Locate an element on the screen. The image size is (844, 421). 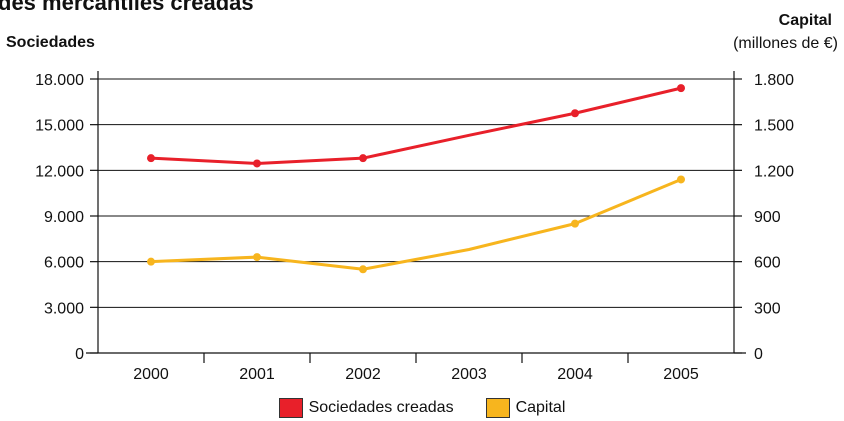
x-tick-label: 2002 is located at coordinates (363, 374).